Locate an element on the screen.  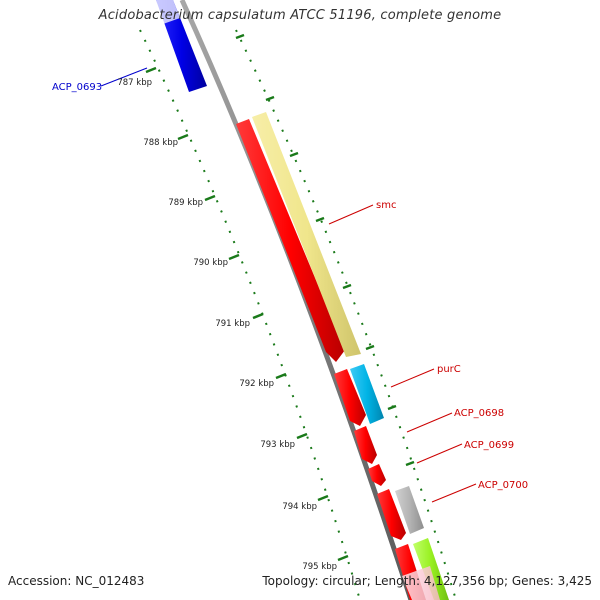
label-acp-0700: ACP_0700 is located at coordinates (503, 485).